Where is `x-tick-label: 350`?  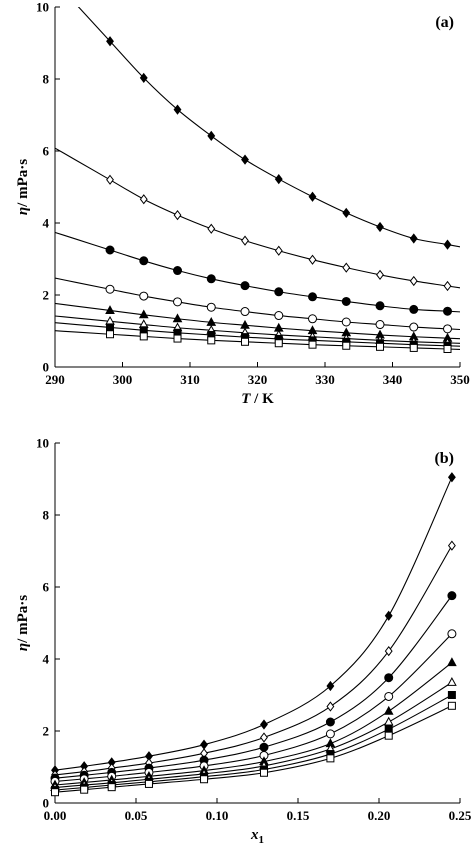
x-tick-label: 350 is located at coordinates (460, 379).